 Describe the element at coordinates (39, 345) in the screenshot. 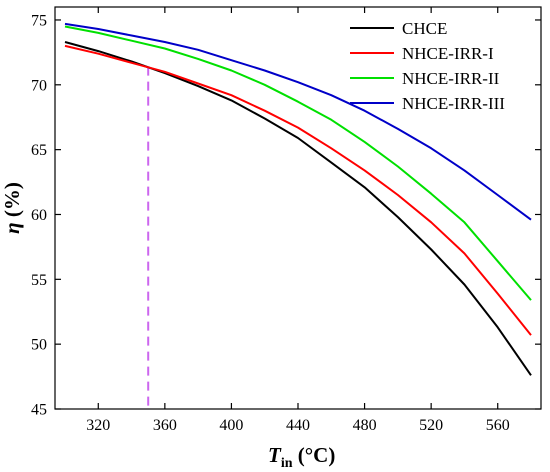

I see `y-tick-label: 50` at that location.